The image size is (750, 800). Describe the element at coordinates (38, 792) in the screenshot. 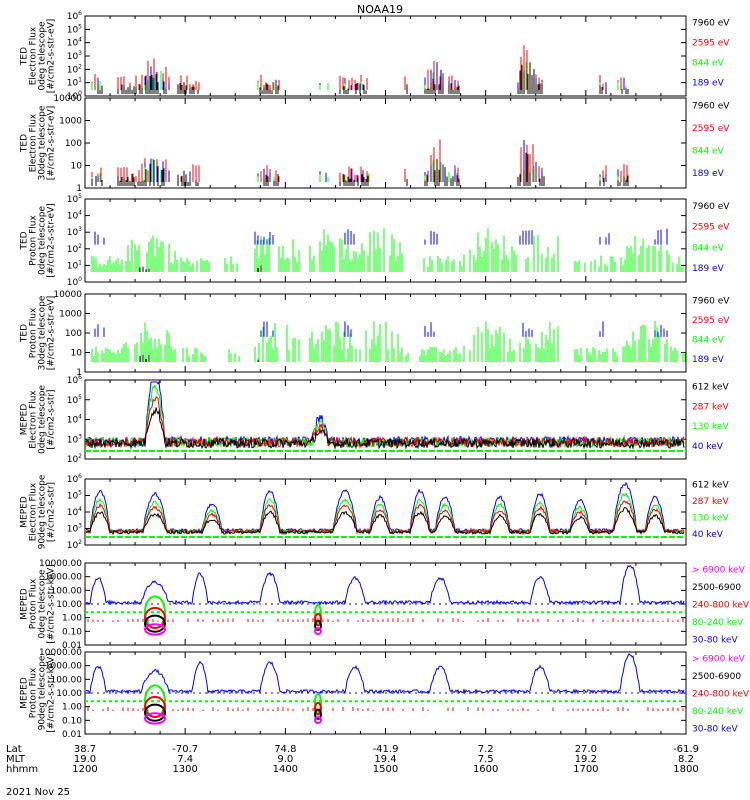

I see `footer-date: 2021 Nov 25` at that location.